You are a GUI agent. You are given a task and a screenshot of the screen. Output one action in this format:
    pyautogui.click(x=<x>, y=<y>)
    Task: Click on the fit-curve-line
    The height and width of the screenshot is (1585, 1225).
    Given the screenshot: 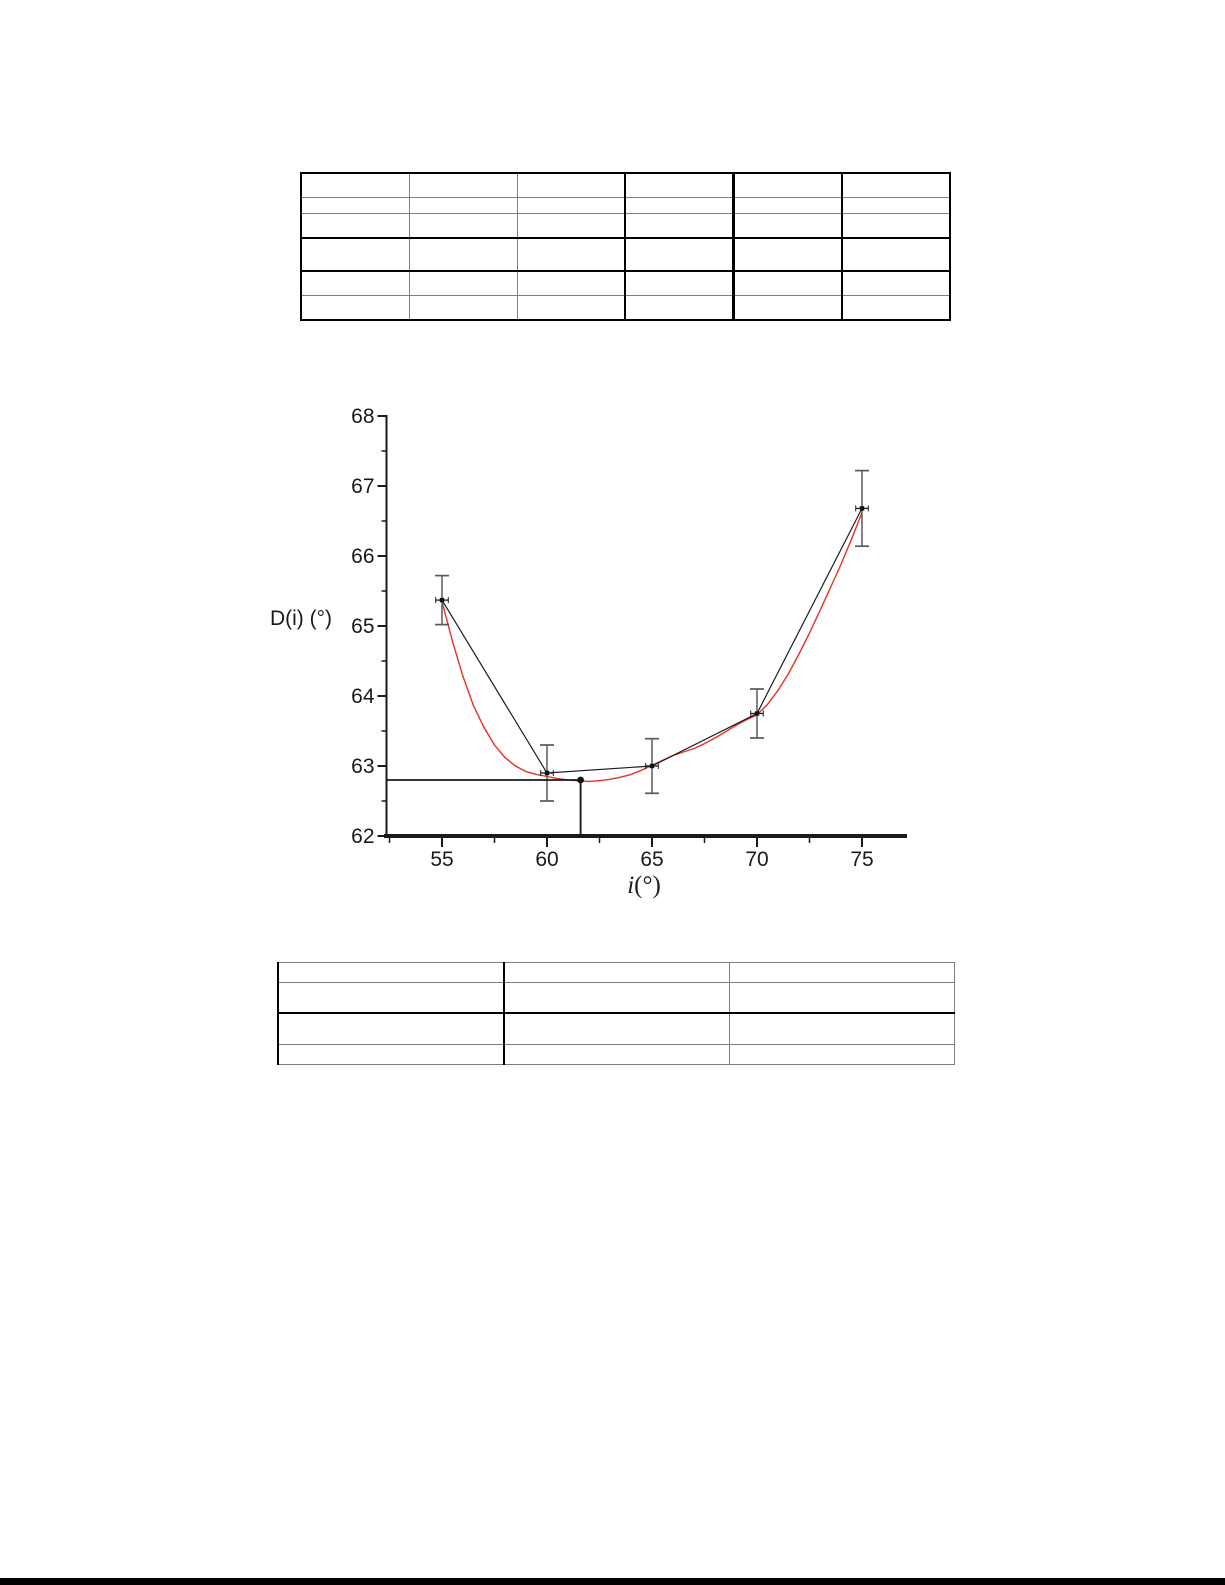 What is the action you would take?
    pyautogui.click(x=652, y=647)
    